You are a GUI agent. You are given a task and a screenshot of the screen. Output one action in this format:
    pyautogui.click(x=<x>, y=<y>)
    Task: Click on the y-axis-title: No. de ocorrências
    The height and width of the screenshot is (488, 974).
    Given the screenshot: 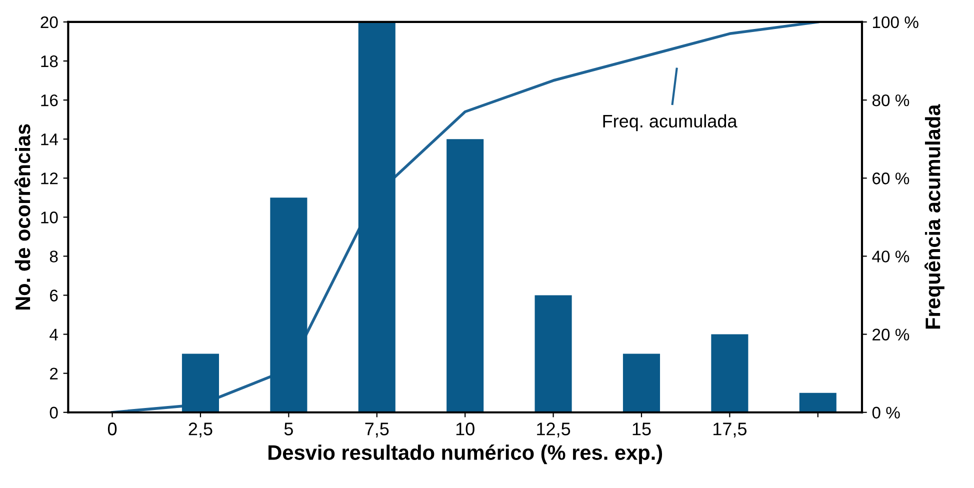 What is the action you would take?
    pyautogui.click(x=22, y=217)
    